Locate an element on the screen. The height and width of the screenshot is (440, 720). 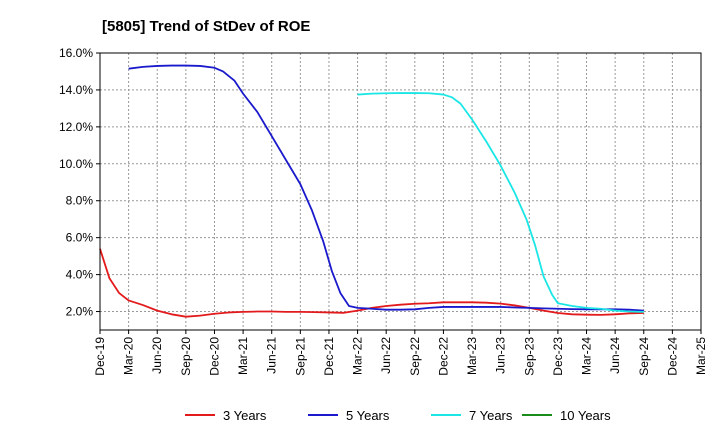
x-tick-label: Mar-20 is located at coordinates (129, 356).